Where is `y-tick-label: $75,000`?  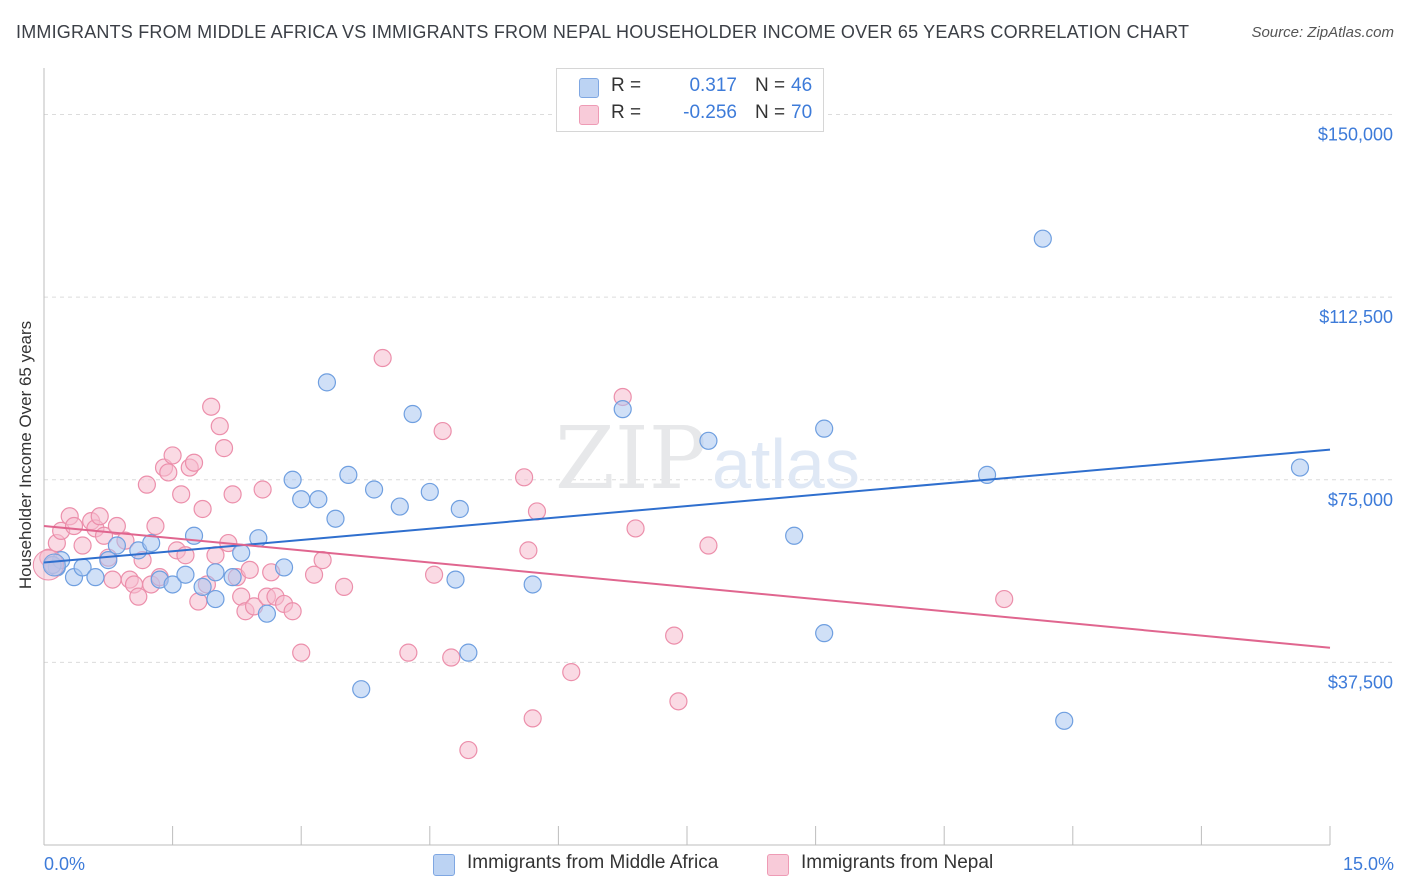
y-tick-label: $75,000 is located at coordinates (1360, 500).